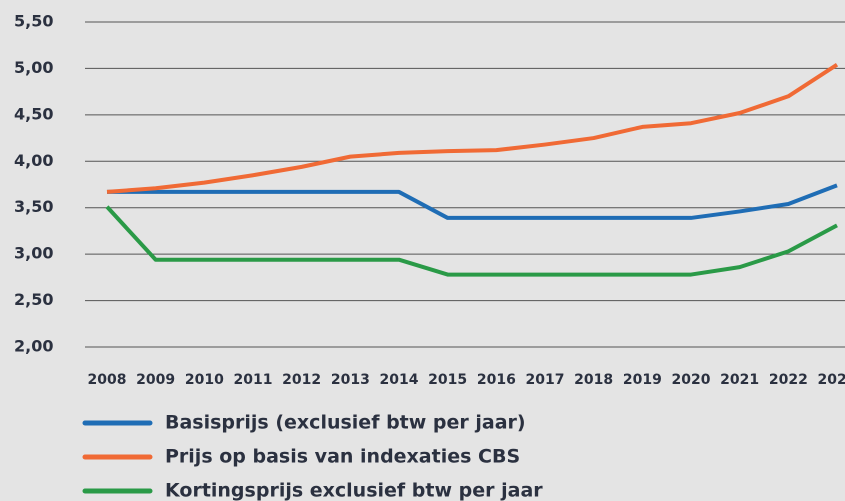 Image resolution: width=845 pixels, height=501 pixels. I want to click on x-tick-label: 2018, so click(593, 380).